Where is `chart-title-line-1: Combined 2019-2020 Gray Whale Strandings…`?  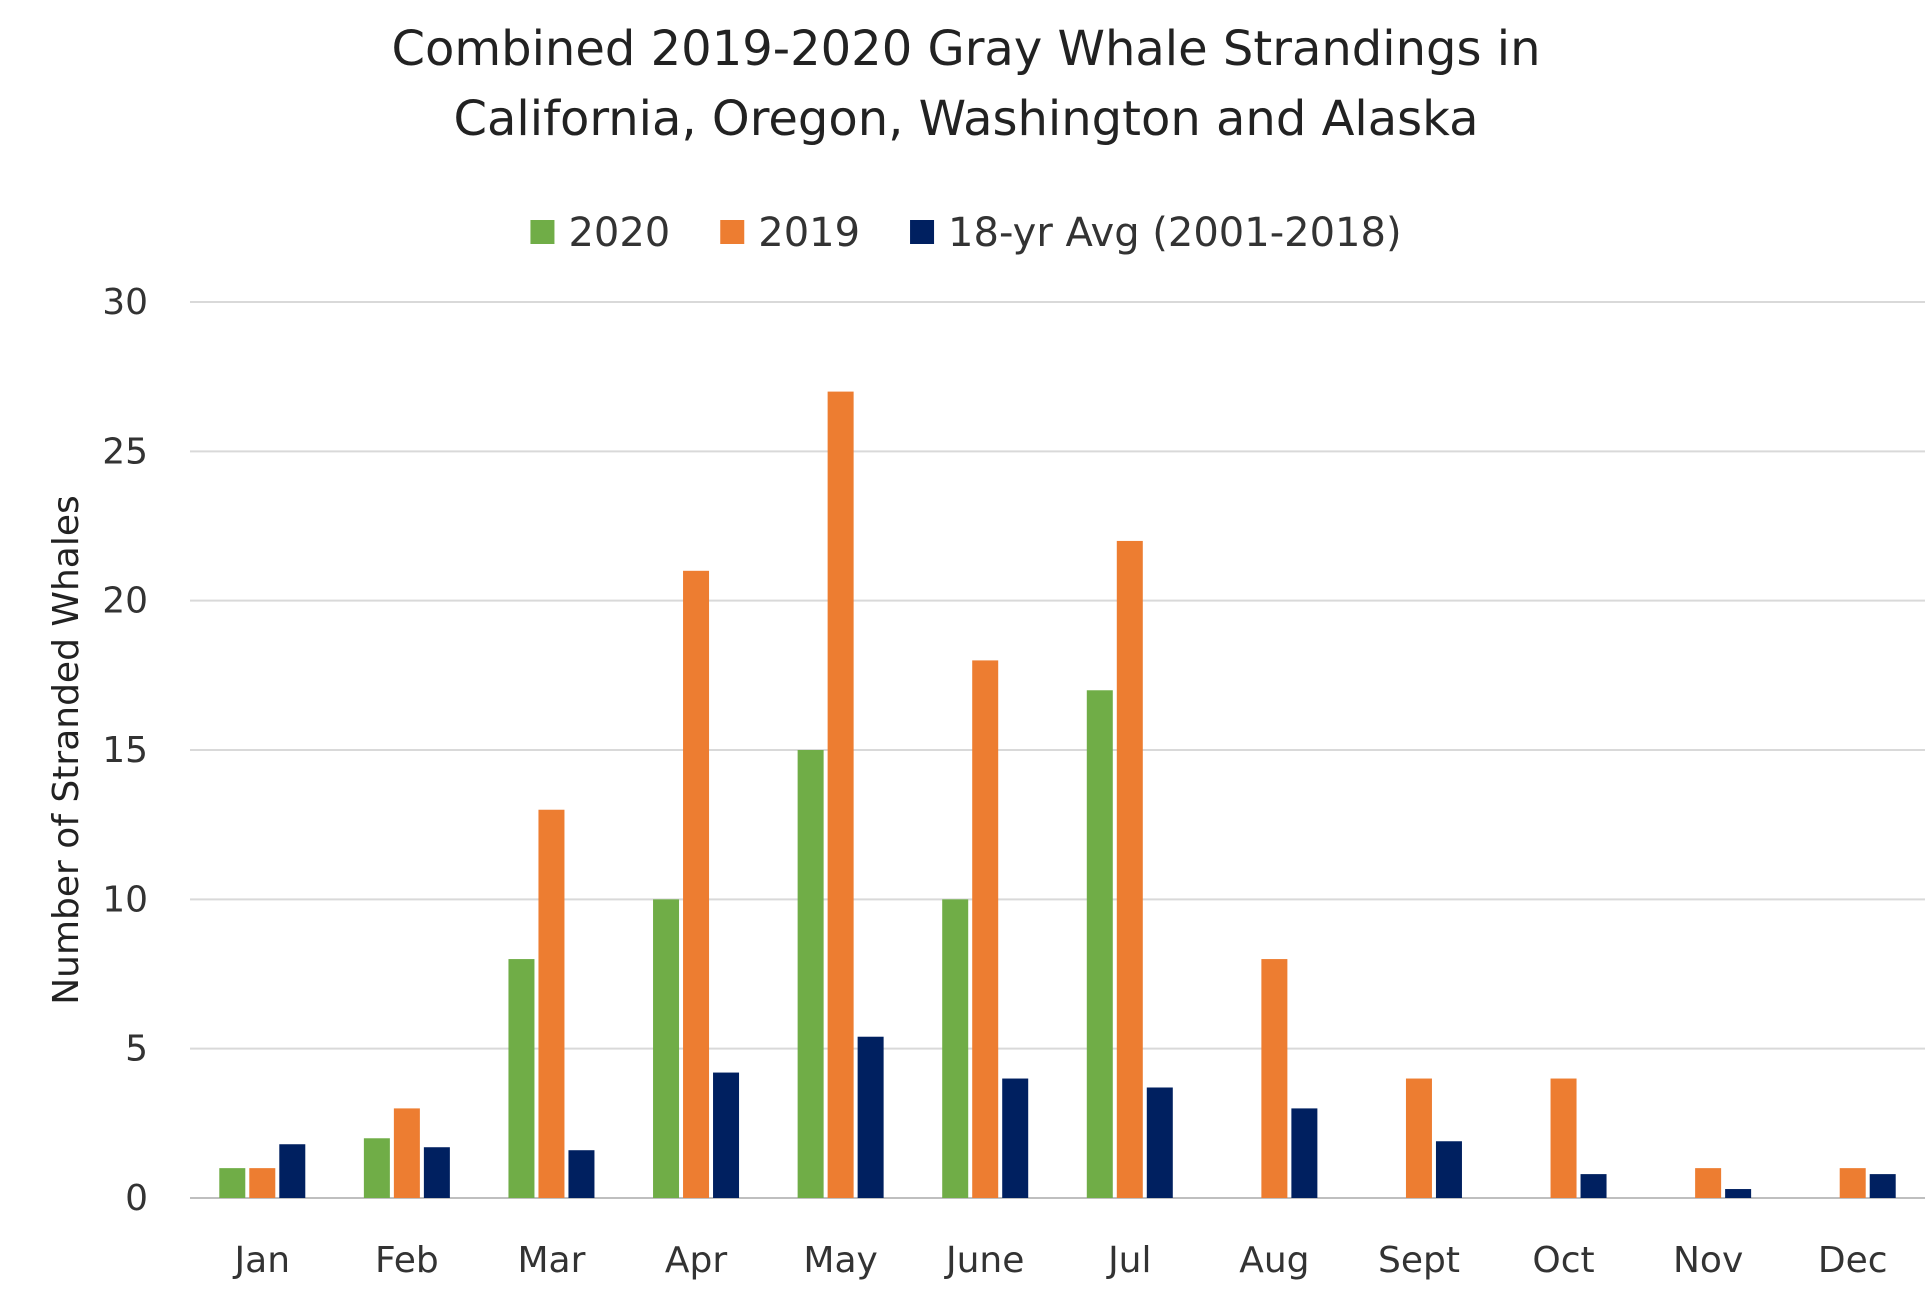
chart-title-line-1: Combined 2019-2020 Gray Whale Strandings… is located at coordinates (965, 49).